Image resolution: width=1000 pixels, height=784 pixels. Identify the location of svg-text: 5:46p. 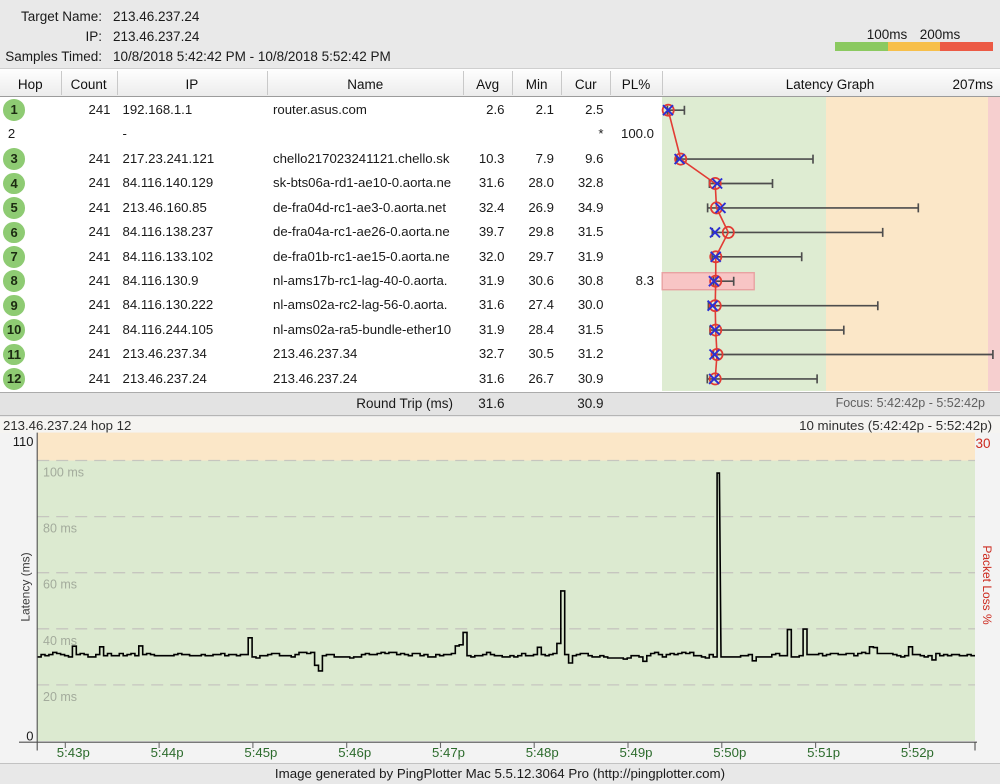
(354, 752).